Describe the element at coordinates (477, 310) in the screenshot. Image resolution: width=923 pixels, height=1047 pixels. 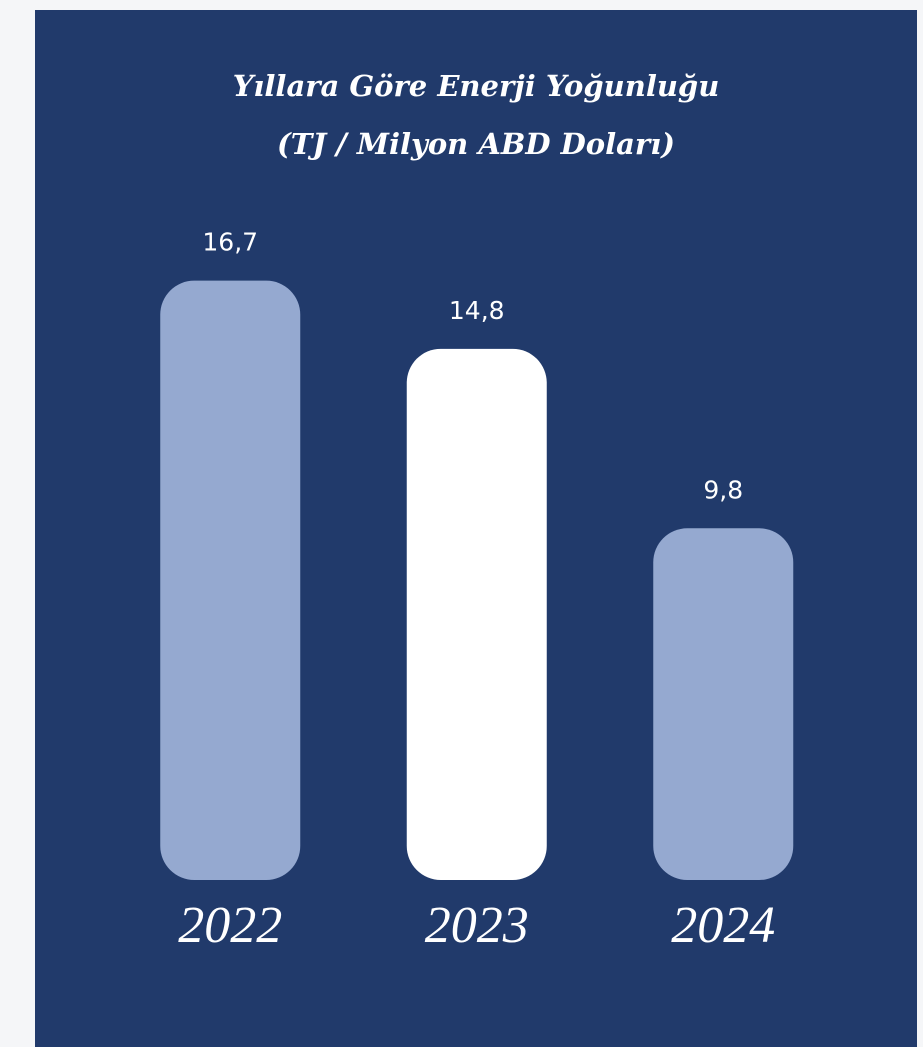
I see `data-label: 14,8` at that location.